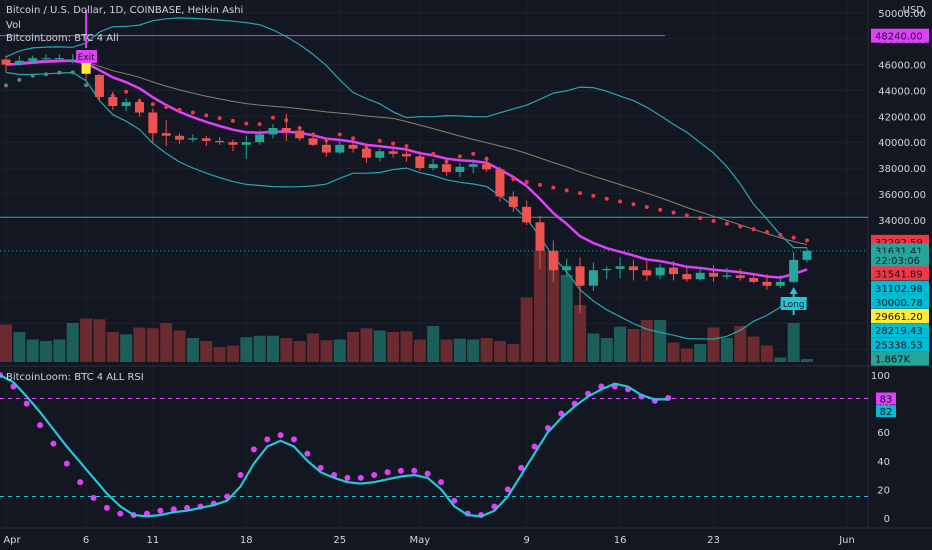 This screenshot has height=550, width=932. I want to click on time-tick-label: 9, so click(526, 540).